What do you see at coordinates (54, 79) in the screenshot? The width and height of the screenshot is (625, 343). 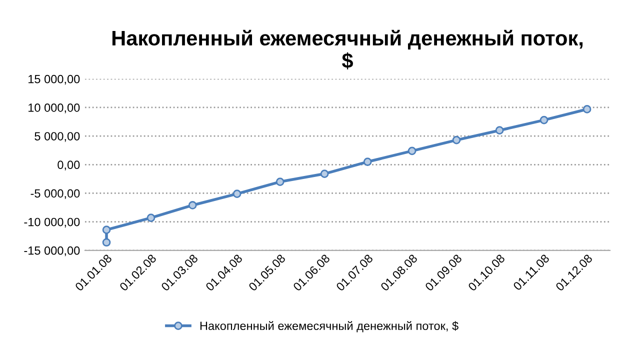 I see `y-tick-label: 15 000,00` at bounding box center [54, 79].